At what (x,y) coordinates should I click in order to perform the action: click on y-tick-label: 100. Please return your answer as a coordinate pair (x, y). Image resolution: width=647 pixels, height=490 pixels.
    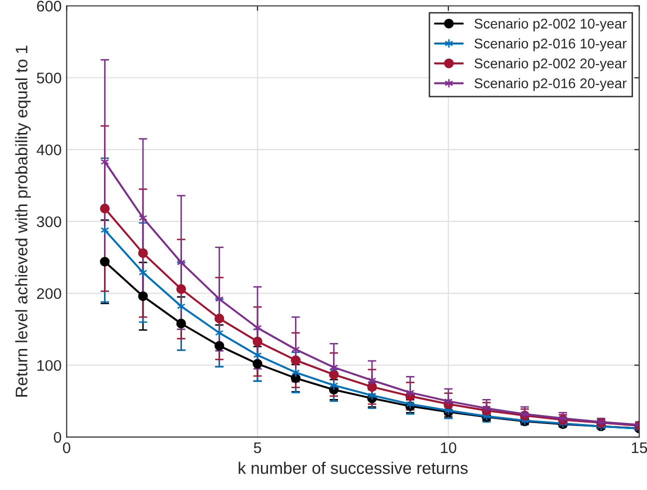
    Looking at the image, I should click on (49, 365).